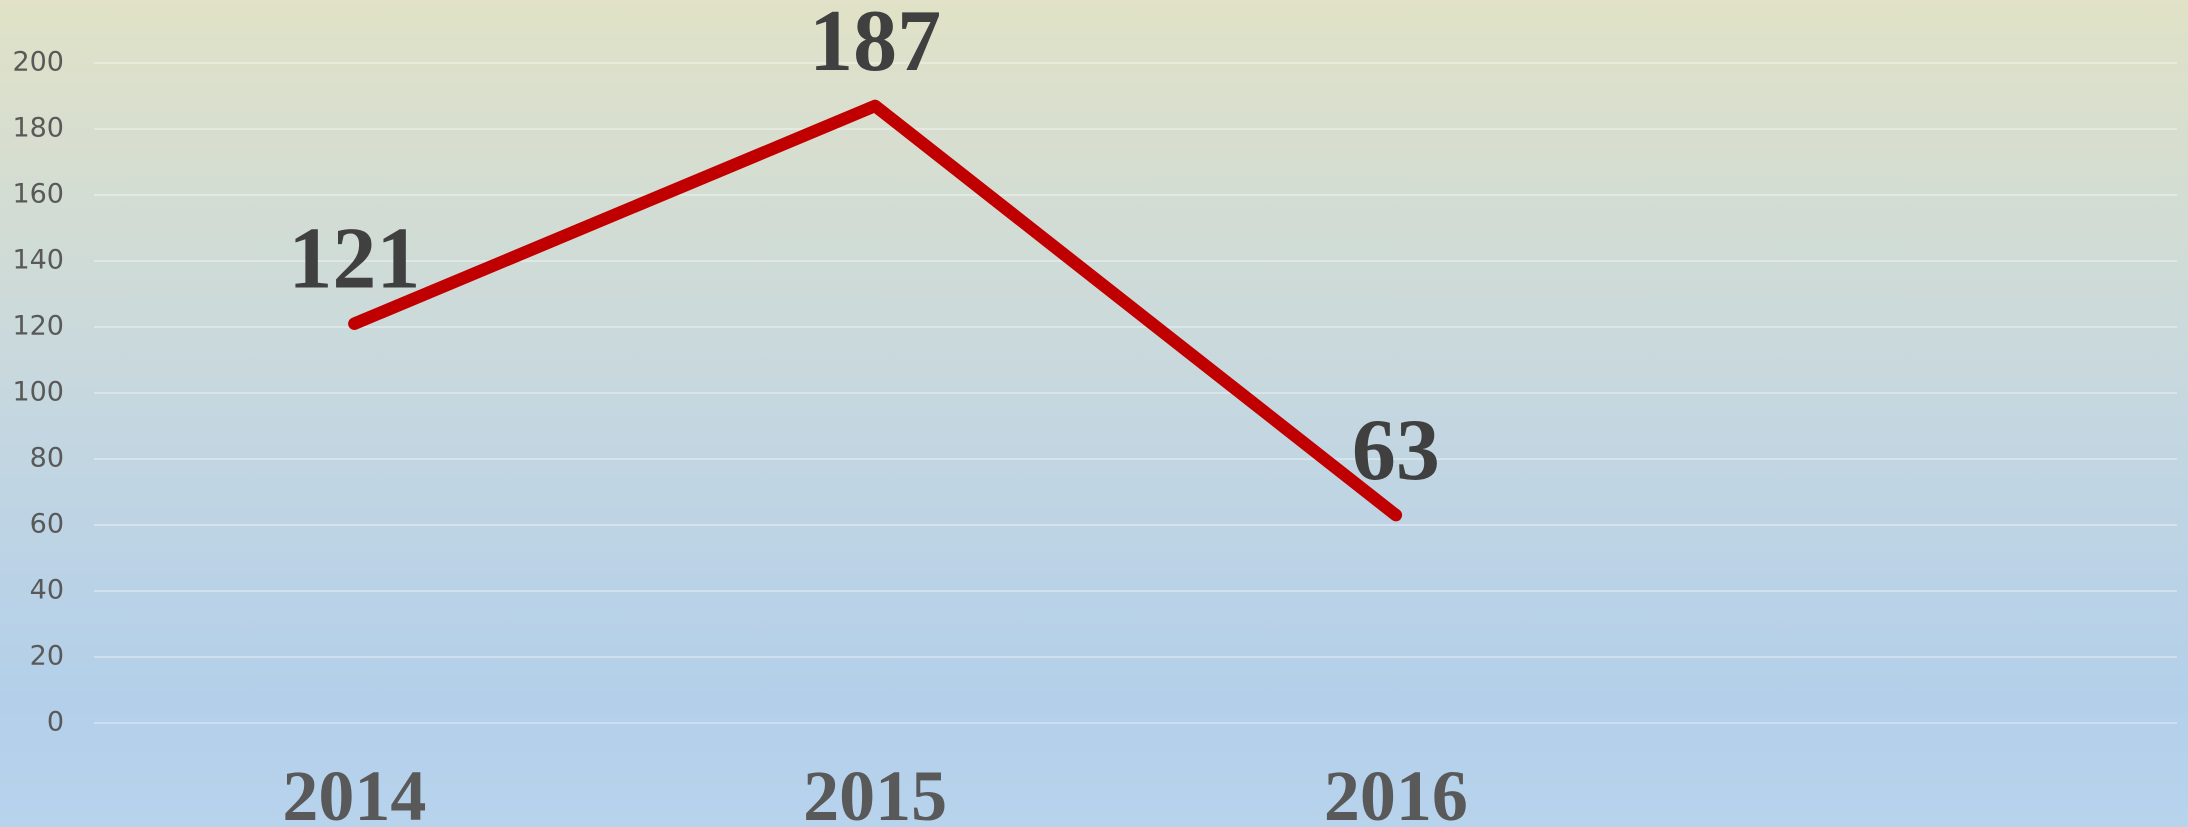  Describe the element at coordinates (55, 722) in the screenshot. I see `y-tick-label: 0` at that location.